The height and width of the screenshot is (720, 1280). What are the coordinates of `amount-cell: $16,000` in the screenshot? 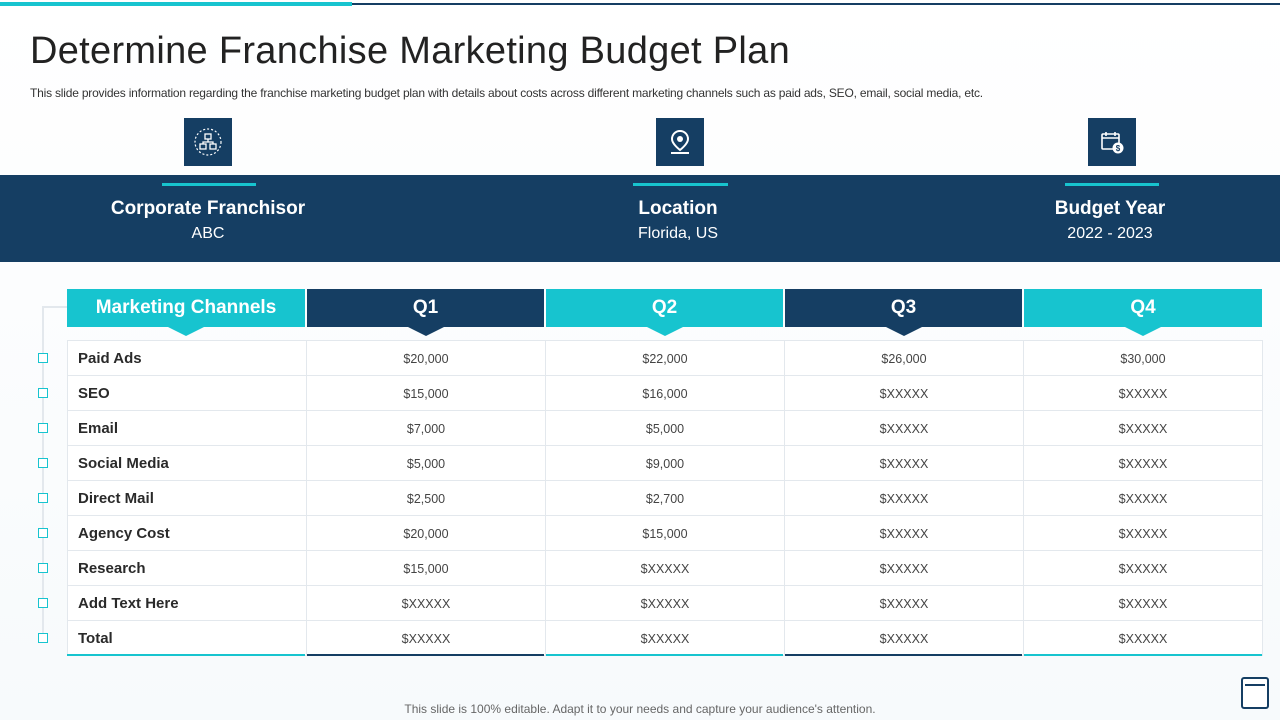 It's located at (665, 393).